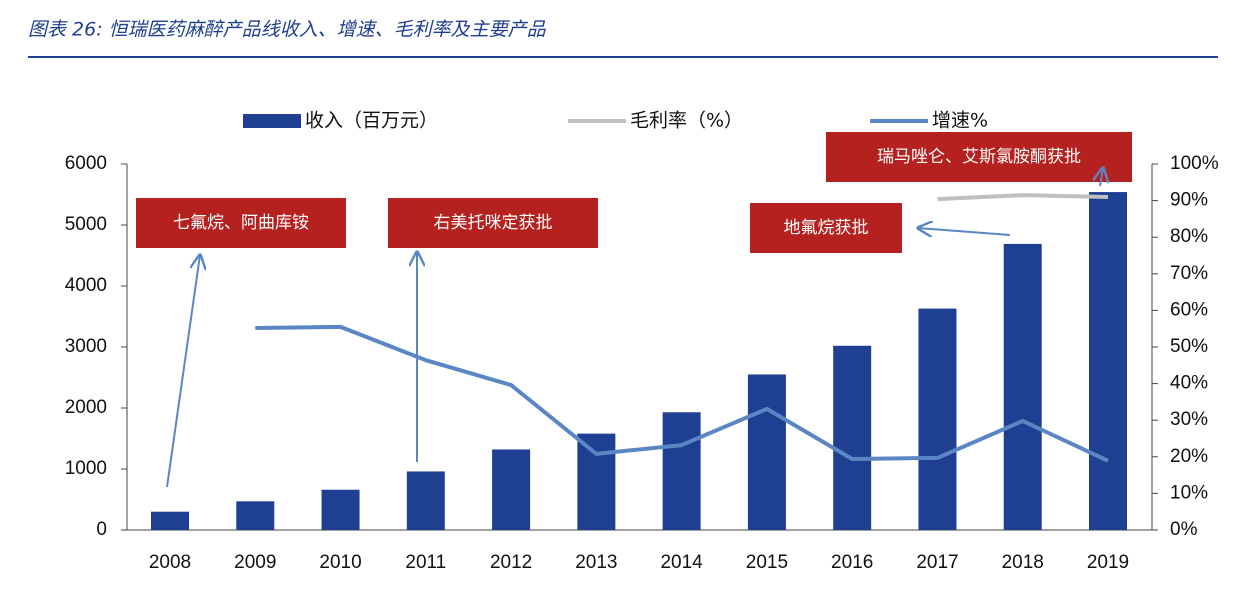 The height and width of the screenshot is (606, 1246). I want to click on y2-tick-label: 0%, so click(1184, 529).